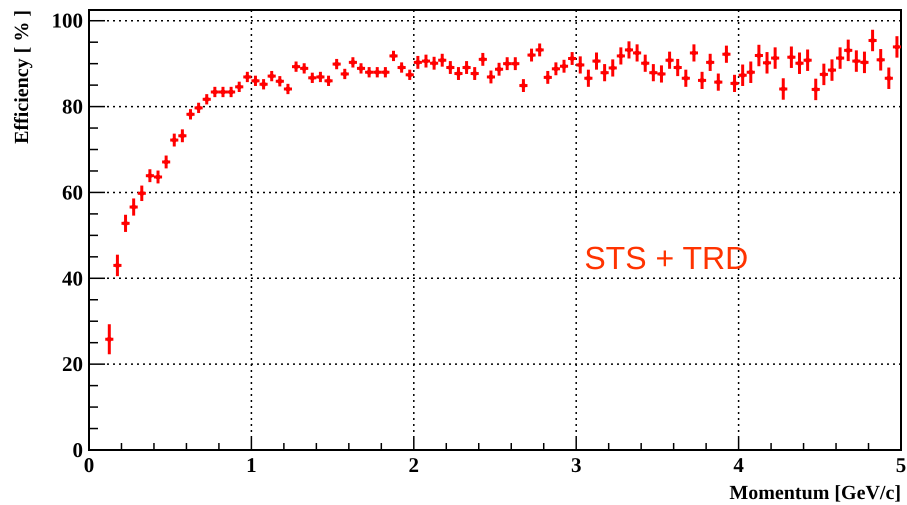  I want to click on x-tick-label: 3, so click(576, 465).